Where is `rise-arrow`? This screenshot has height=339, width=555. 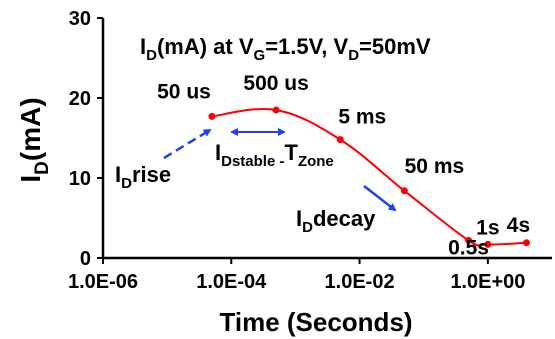 rise-arrow is located at coordinates (187, 144).